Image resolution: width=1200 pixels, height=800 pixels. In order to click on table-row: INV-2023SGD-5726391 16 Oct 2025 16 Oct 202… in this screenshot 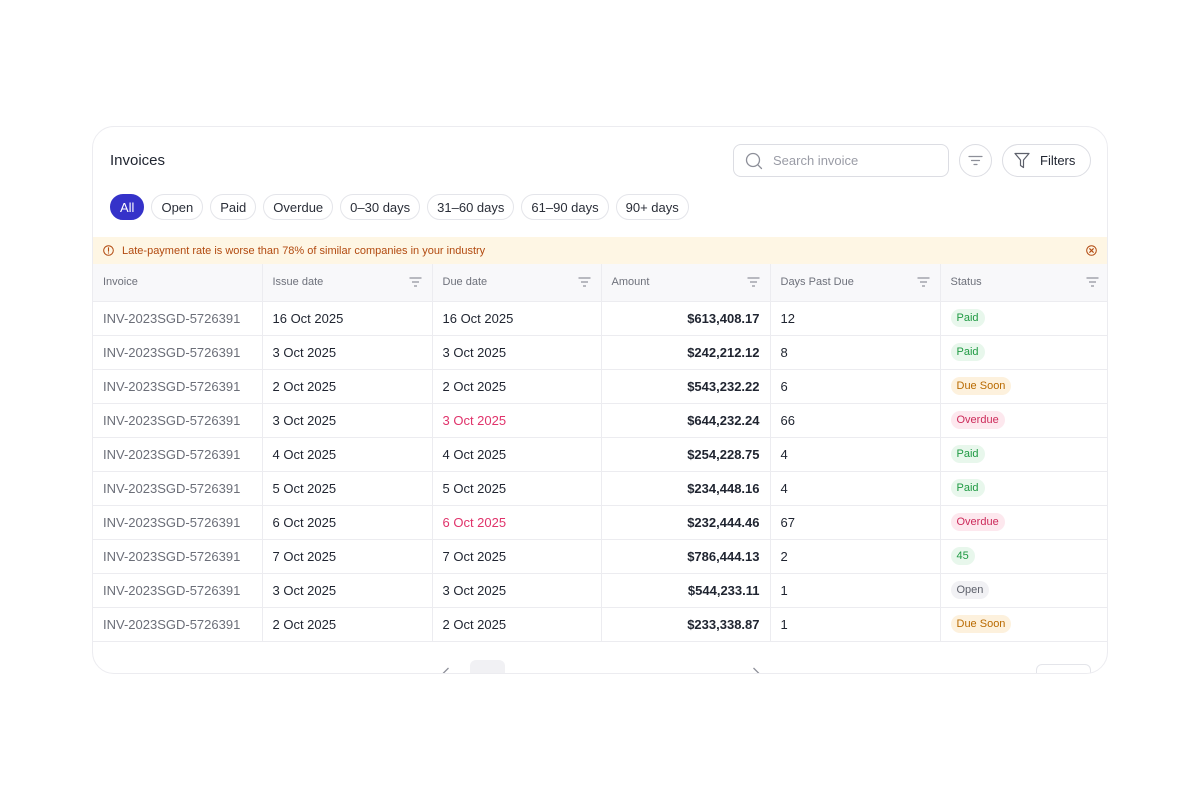, I will do `click(600, 318)`.